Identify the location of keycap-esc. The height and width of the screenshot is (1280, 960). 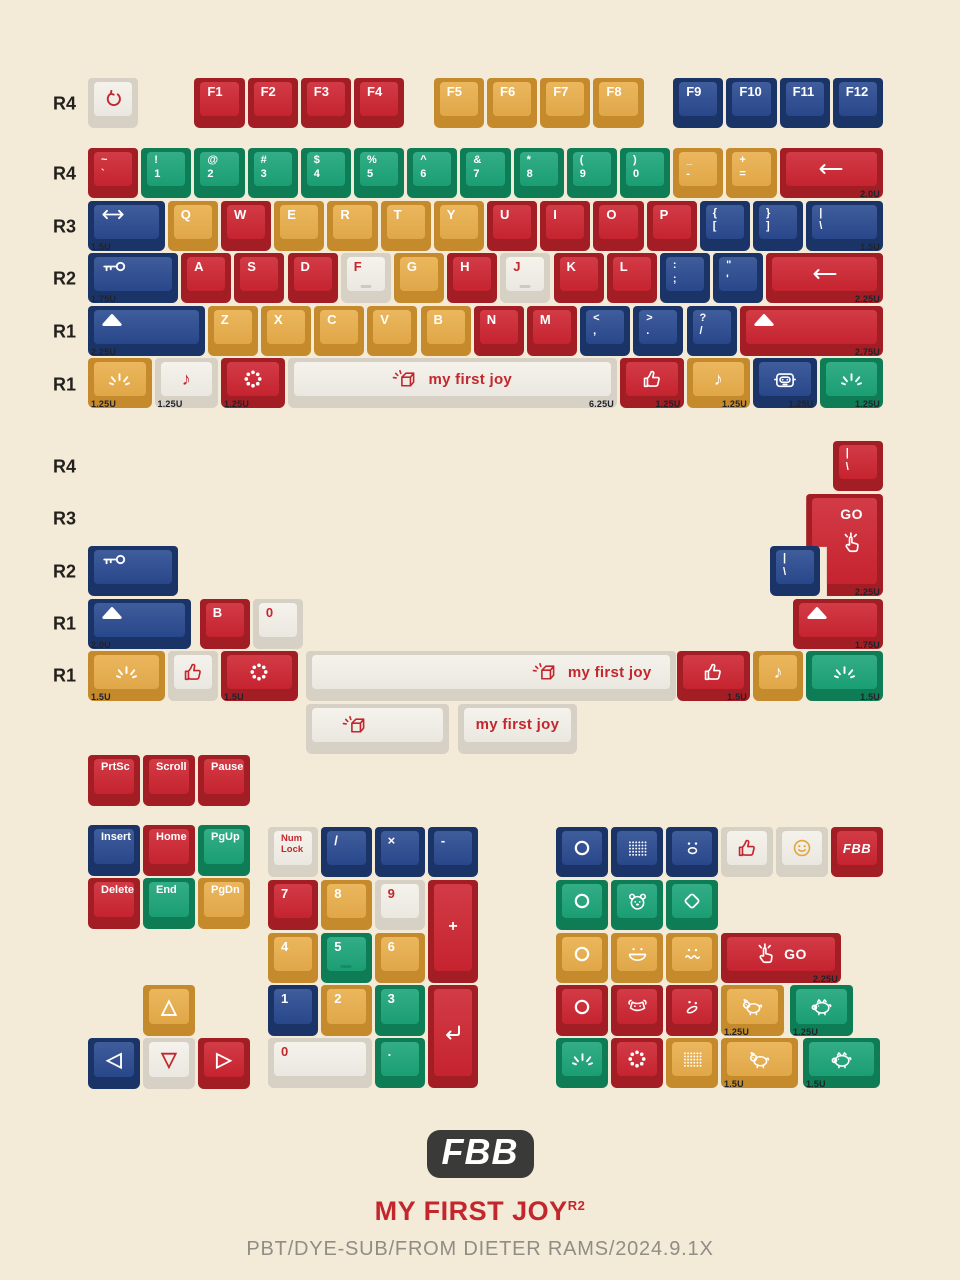
(113, 103).